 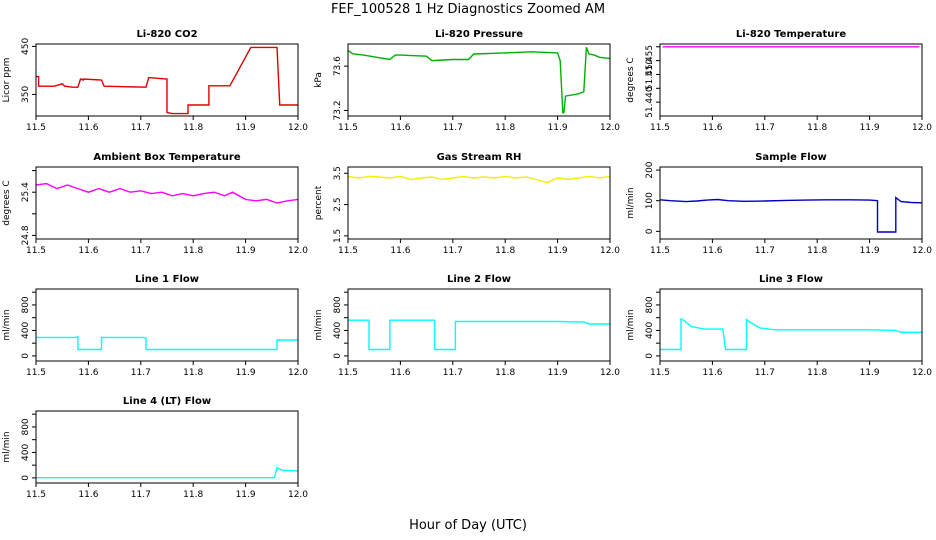 What do you see at coordinates (468, 9) in the screenshot?
I see `figure-title: FEF_100528 1 Hz Diagnostics Zoomed AM` at bounding box center [468, 9].